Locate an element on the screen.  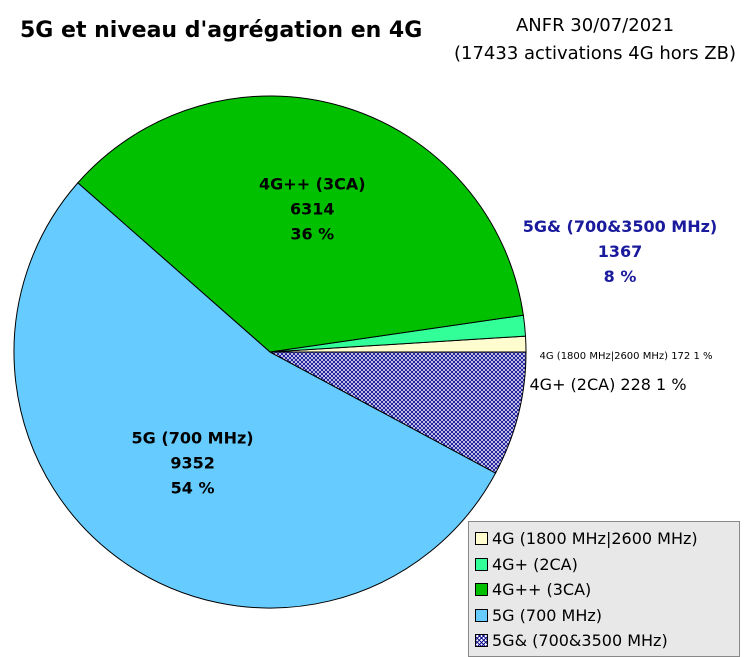
slice-label-4g-plusplus: 4G++ (3CA) is located at coordinates (312, 184).